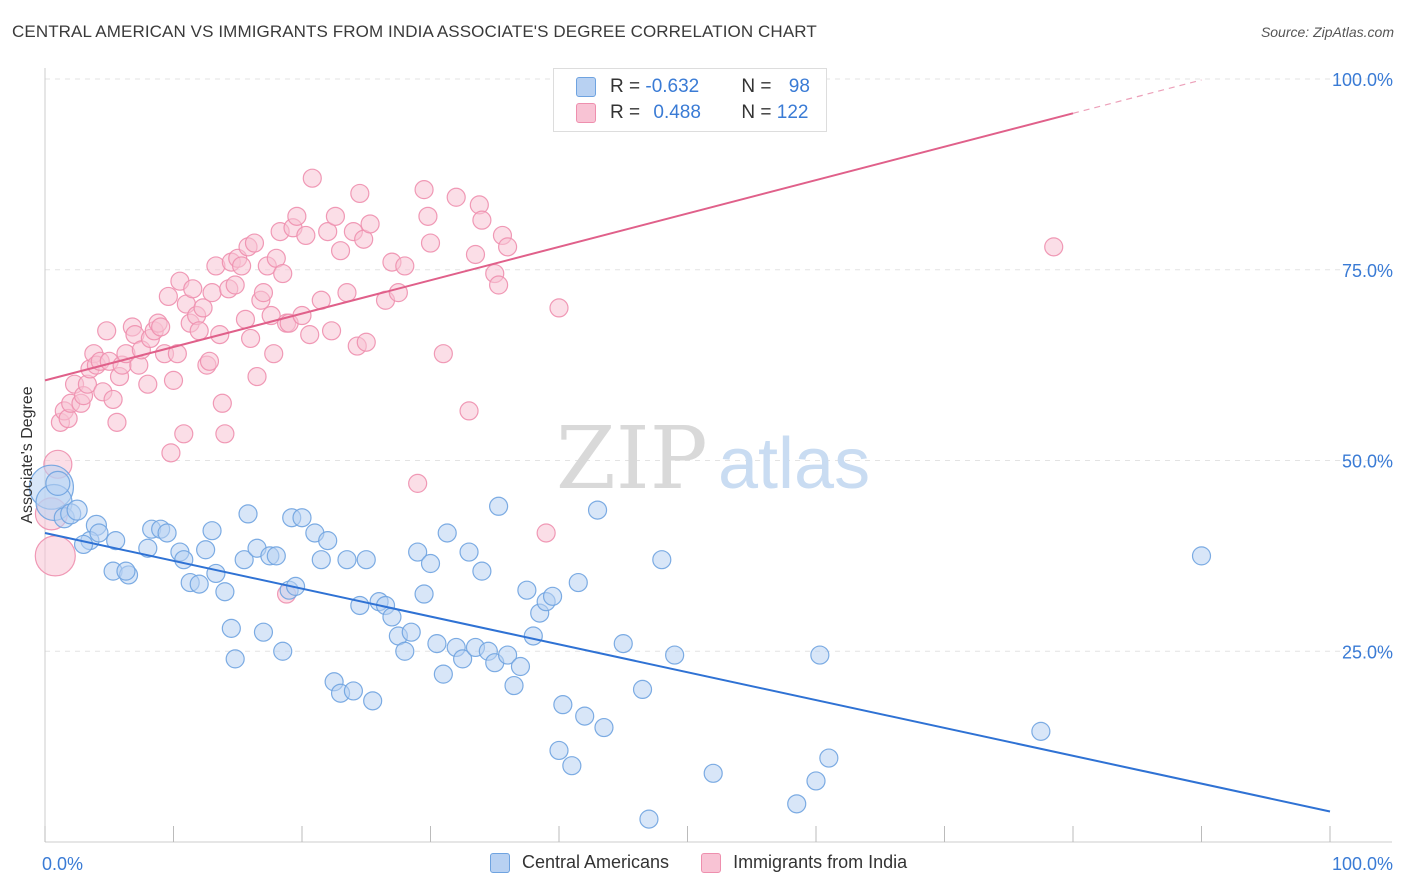 The image size is (1406, 892). What do you see at coordinates (586, 87) in the screenshot?
I see `legend-swatch-blue` at bounding box center [586, 87].